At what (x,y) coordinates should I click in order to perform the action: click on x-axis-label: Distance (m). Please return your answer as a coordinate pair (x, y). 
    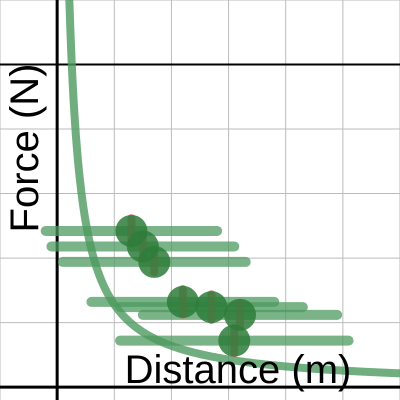
    Looking at the image, I should click on (238, 370).